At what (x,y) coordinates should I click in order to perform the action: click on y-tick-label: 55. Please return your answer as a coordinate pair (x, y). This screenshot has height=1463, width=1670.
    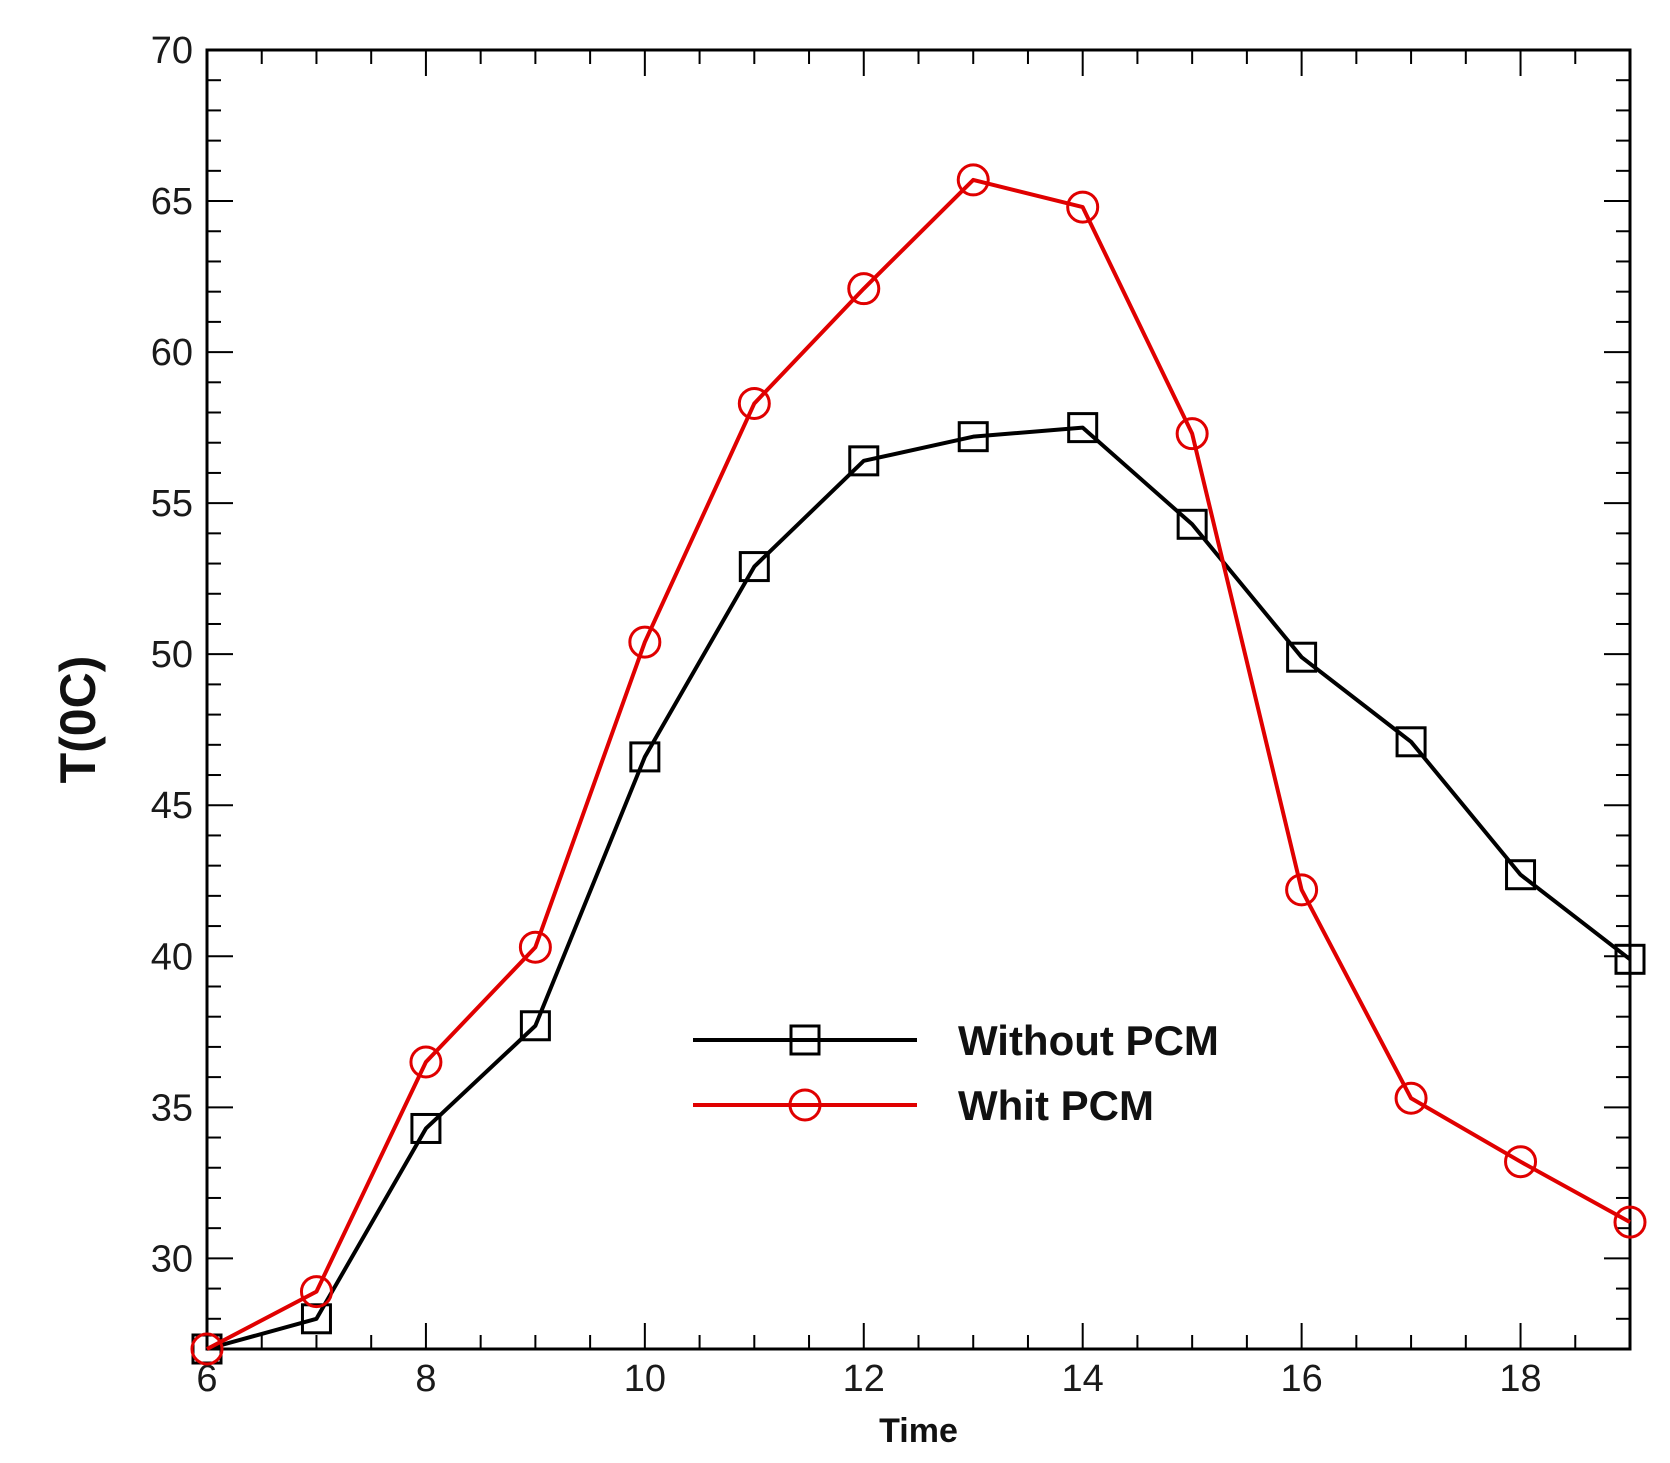
    Looking at the image, I should click on (172, 504).